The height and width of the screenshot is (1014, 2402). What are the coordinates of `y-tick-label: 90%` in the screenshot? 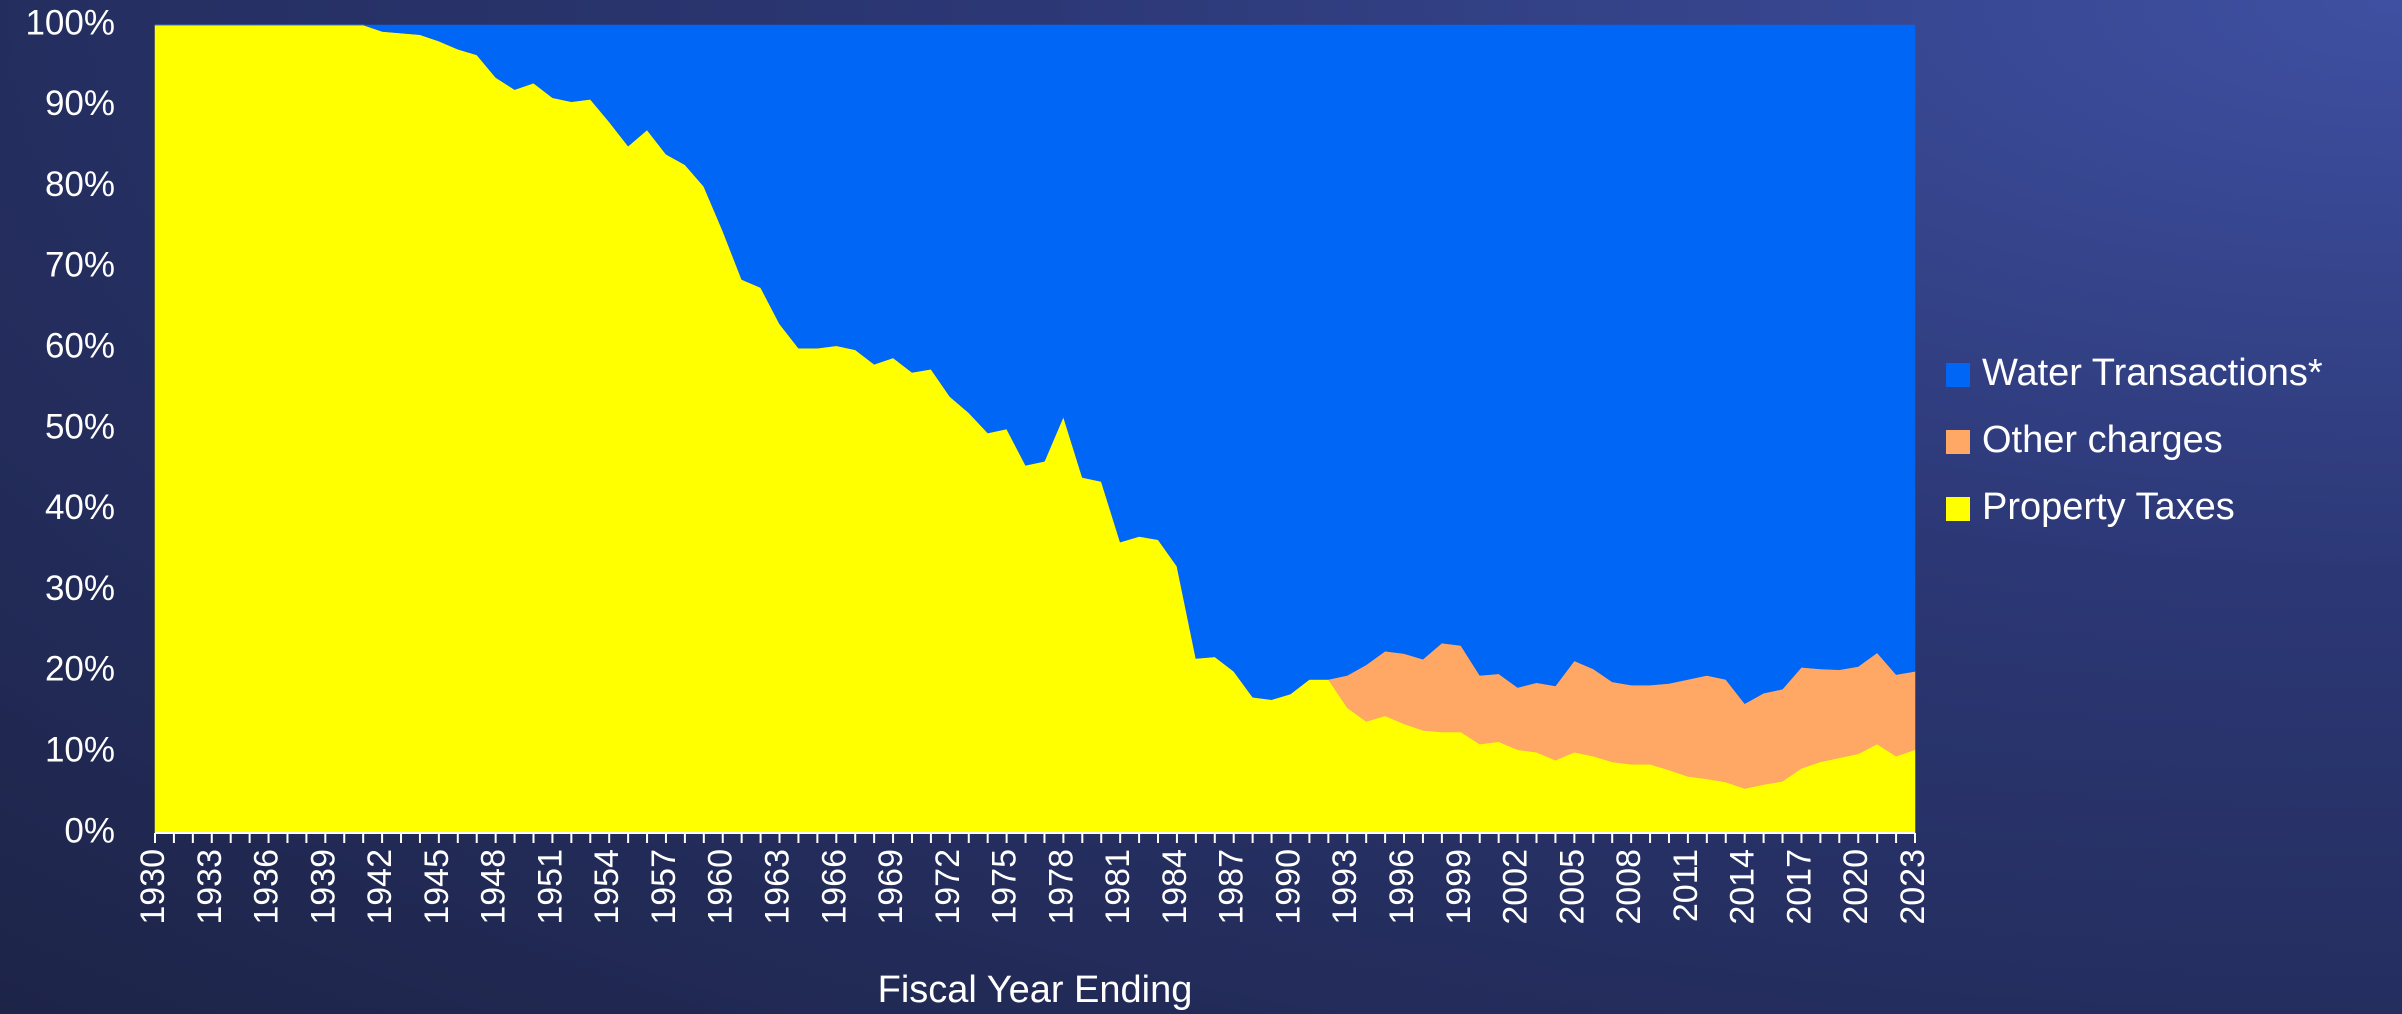 It's located at (80, 103).